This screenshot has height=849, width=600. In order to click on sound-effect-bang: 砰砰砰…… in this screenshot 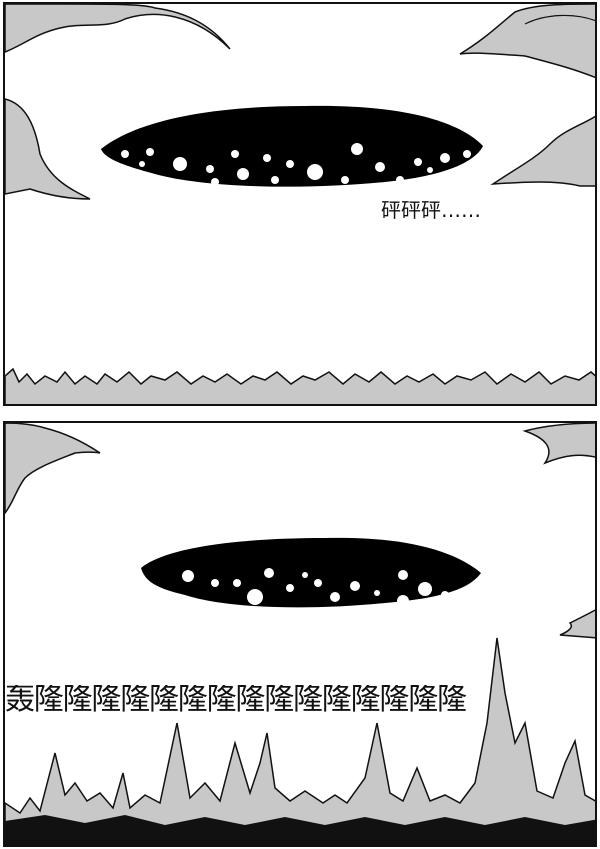, I will do `click(431, 210)`.